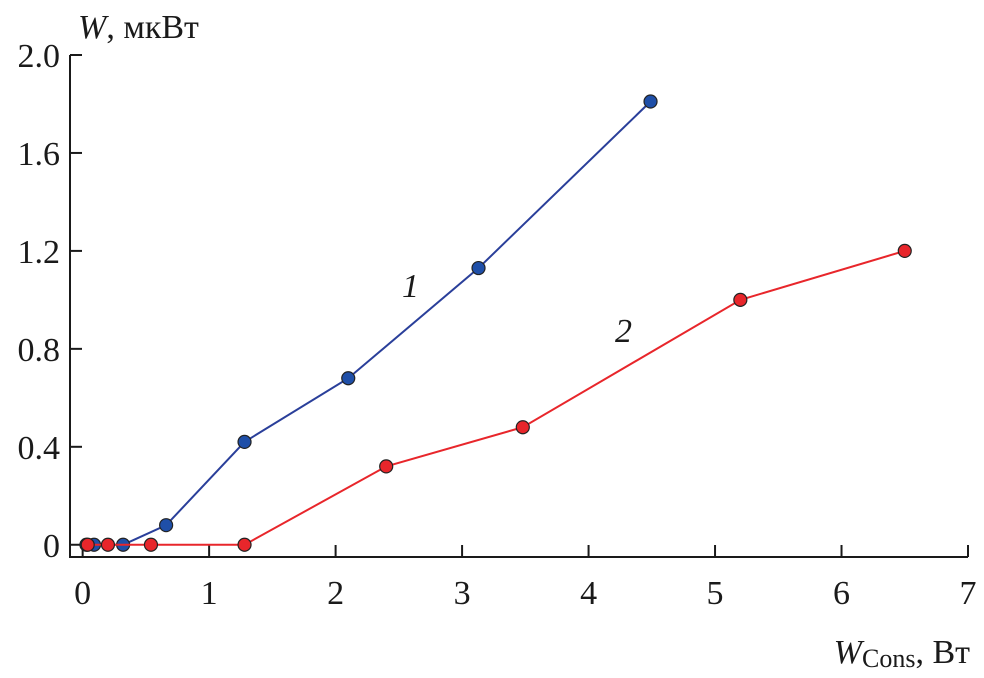  I want to click on x-tick-label: 4, so click(588, 593).